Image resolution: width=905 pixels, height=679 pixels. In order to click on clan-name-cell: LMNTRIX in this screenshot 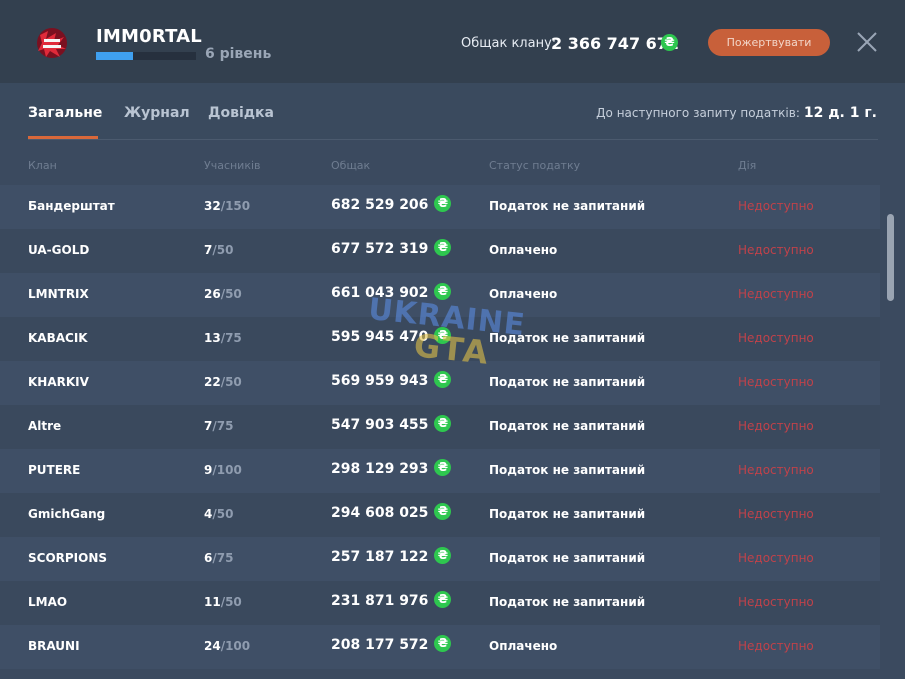, I will do `click(58, 294)`.